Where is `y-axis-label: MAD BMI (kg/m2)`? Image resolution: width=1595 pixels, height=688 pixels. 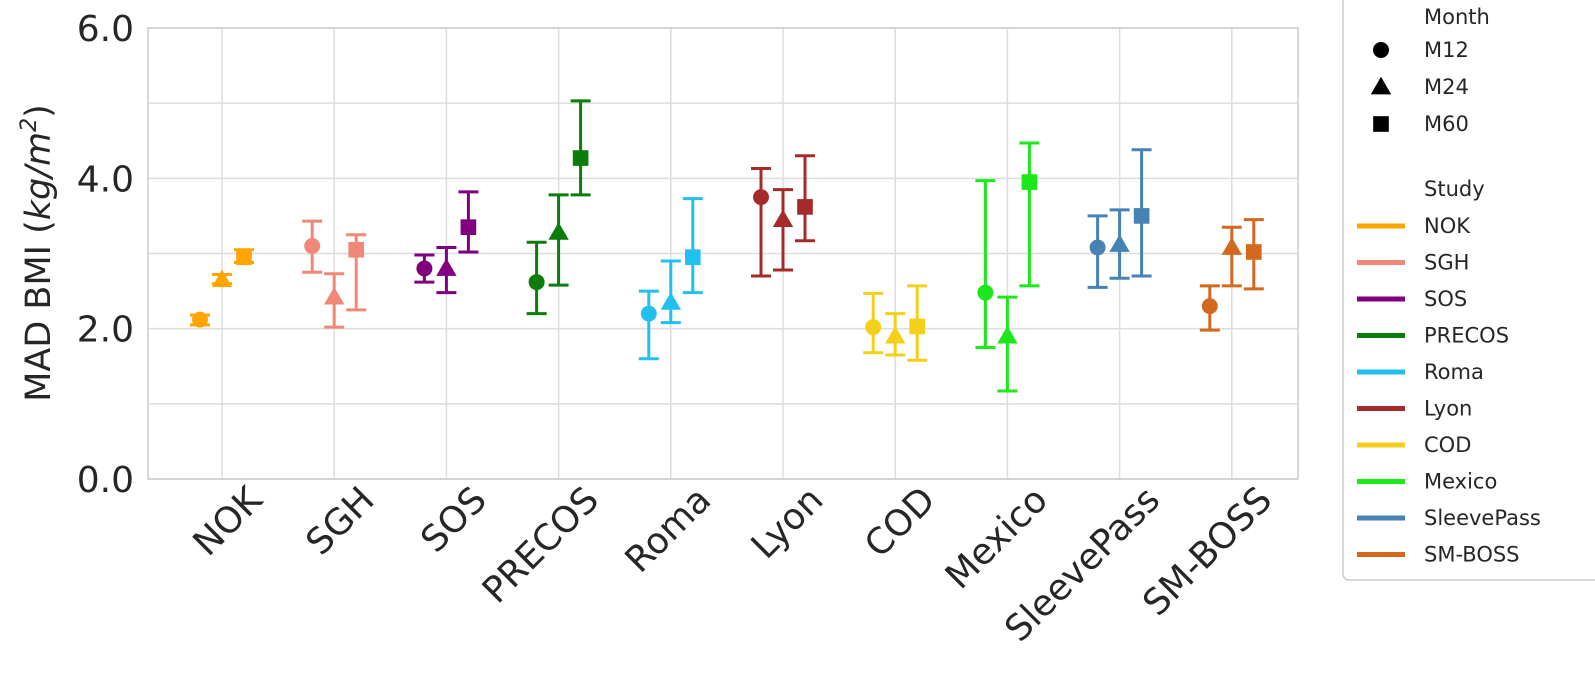
y-axis-label: MAD BMI (kg/m2) is located at coordinates (38, 253).